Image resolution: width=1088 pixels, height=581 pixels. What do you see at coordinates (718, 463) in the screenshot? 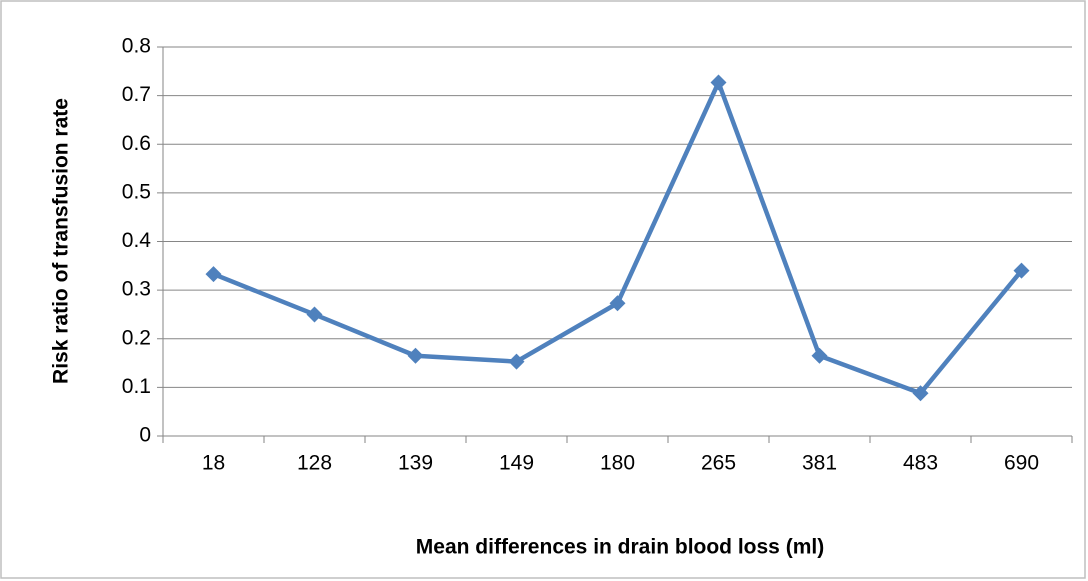
I see `x-tick-label: 265` at bounding box center [718, 463].